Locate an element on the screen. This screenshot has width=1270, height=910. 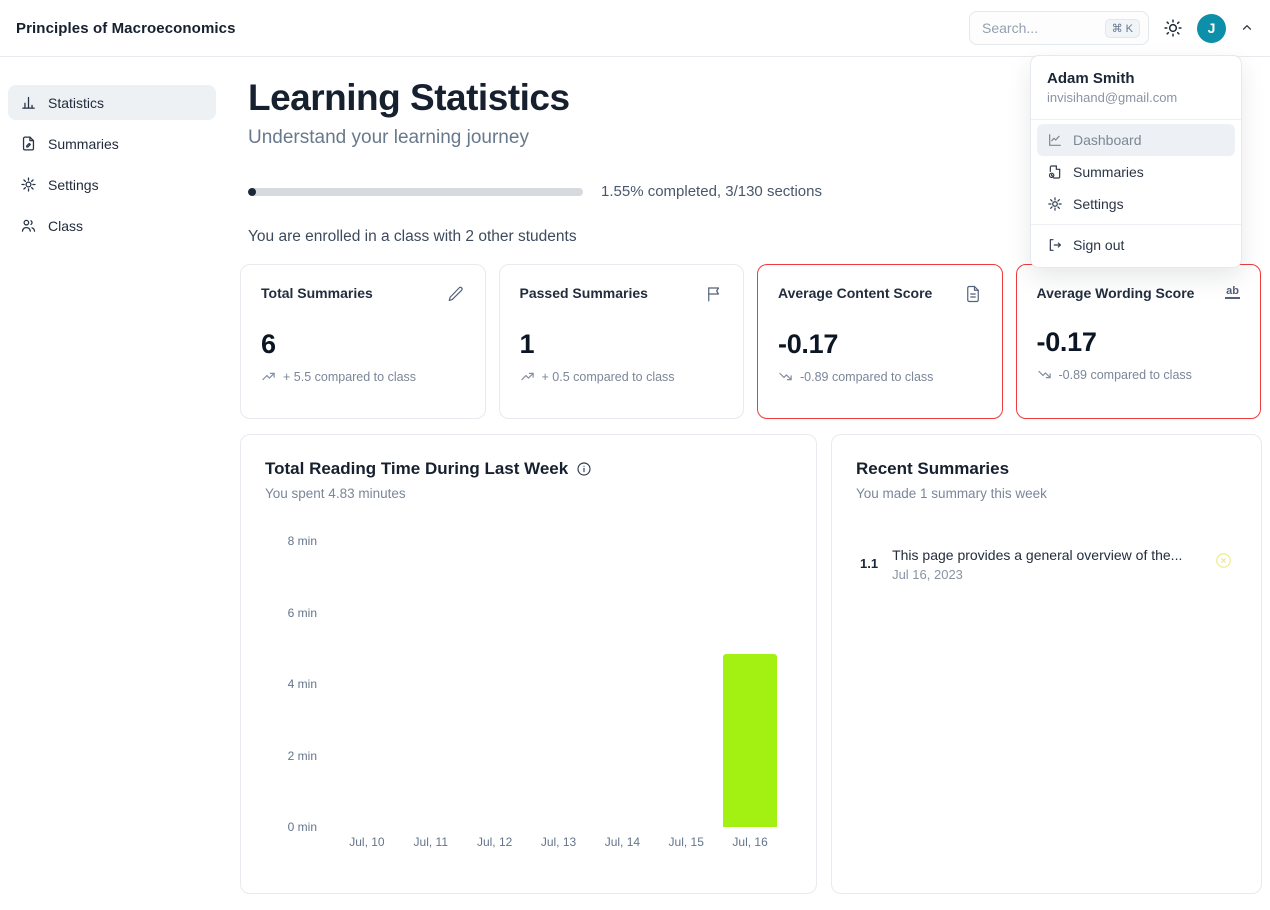
bar-chart: 0 min 2 min 4 min 6 min 8 min is located at coordinates (528, 684).